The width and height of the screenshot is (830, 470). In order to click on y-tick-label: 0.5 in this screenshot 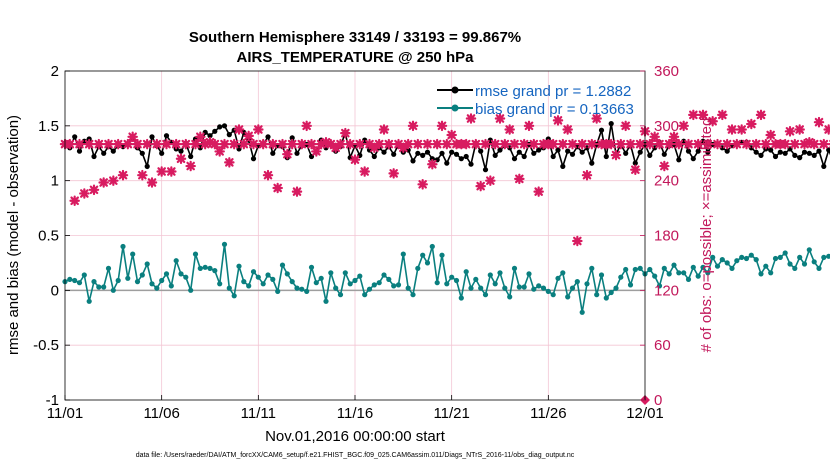, I will do `click(48, 236)`.